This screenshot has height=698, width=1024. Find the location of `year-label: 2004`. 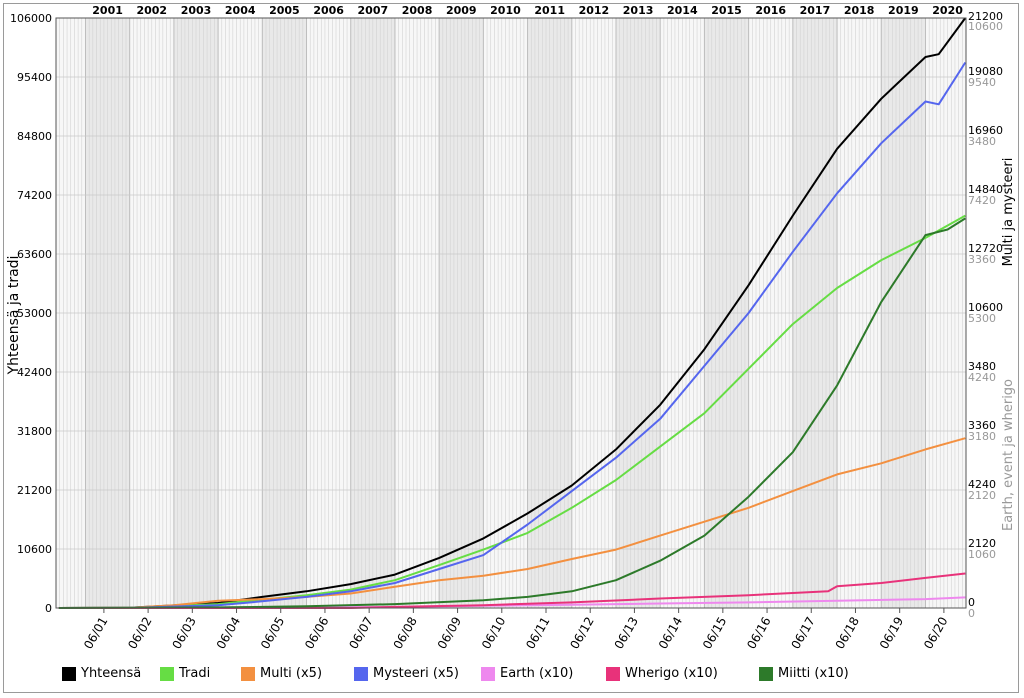

year-label: 2004 is located at coordinates (240, 10).